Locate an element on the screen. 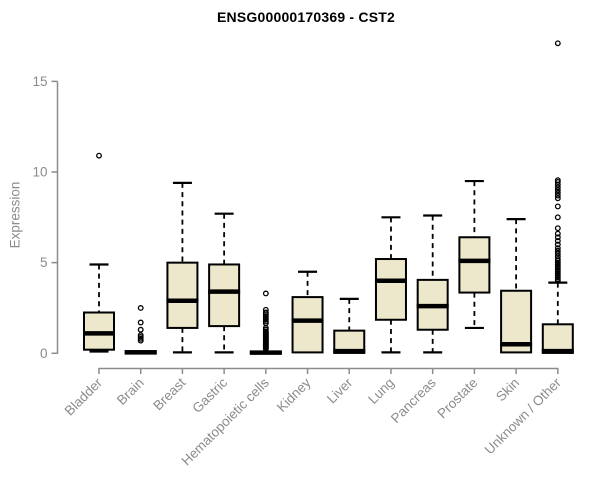 This screenshot has width=600, height=500. boxplot-breast is located at coordinates (182, 267).